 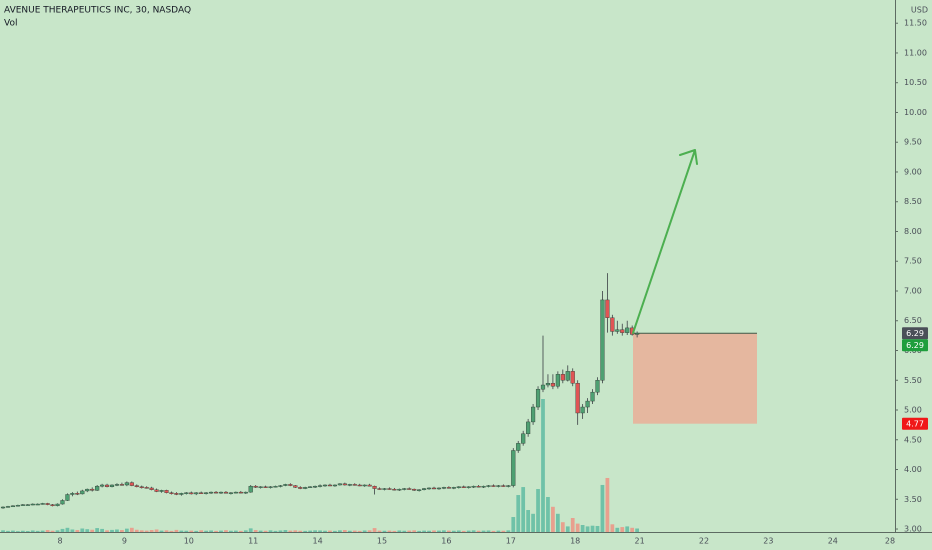 What do you see at coordinates (915, 23) in the screenshot?
I see `y-tick-label: 11.50` at bounding box center [915, 23].